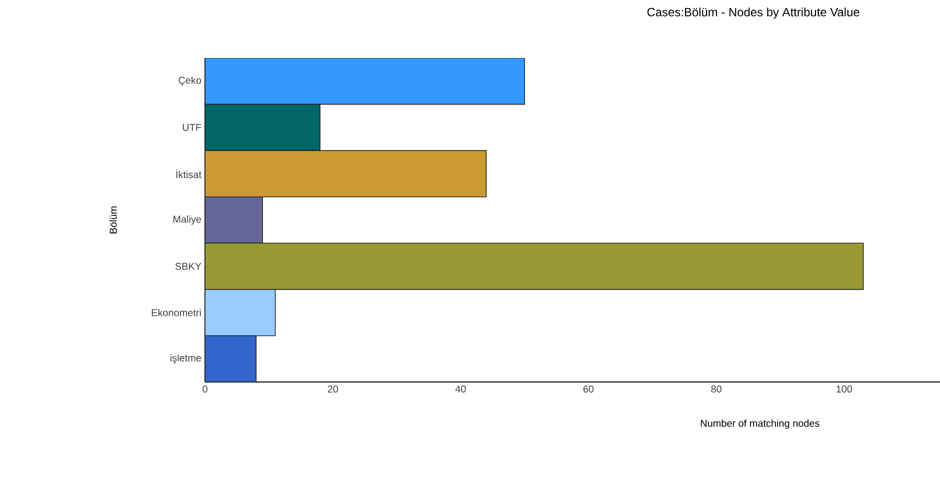 The width and height of the screenshot is (940, 495). Describe the element at coordinates (190, 81) in the screenshot. I see `y-tick-label: Çeko` at that location.